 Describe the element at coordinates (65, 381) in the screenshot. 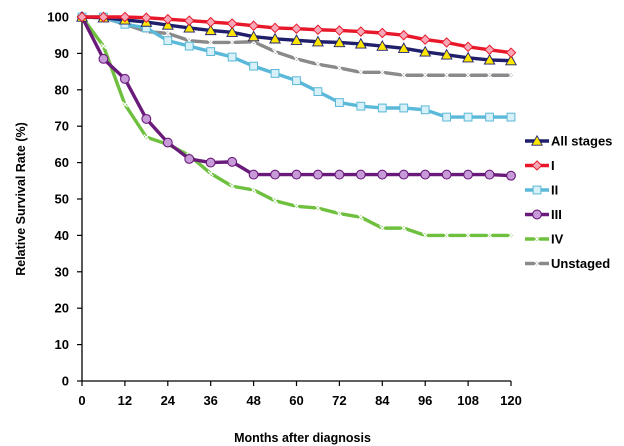

I see `y-tick-label: 0` at that location.